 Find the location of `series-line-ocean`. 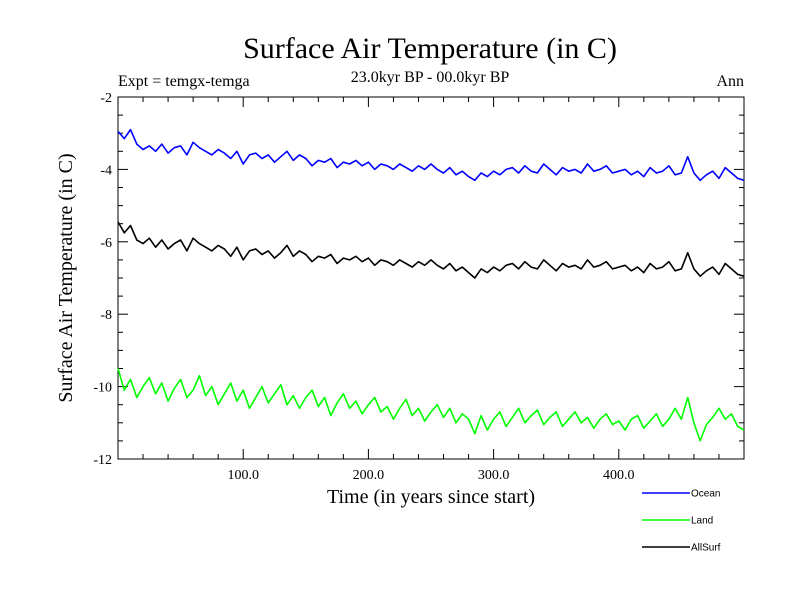

series-line-ocean is located at coordinates (431, 155).